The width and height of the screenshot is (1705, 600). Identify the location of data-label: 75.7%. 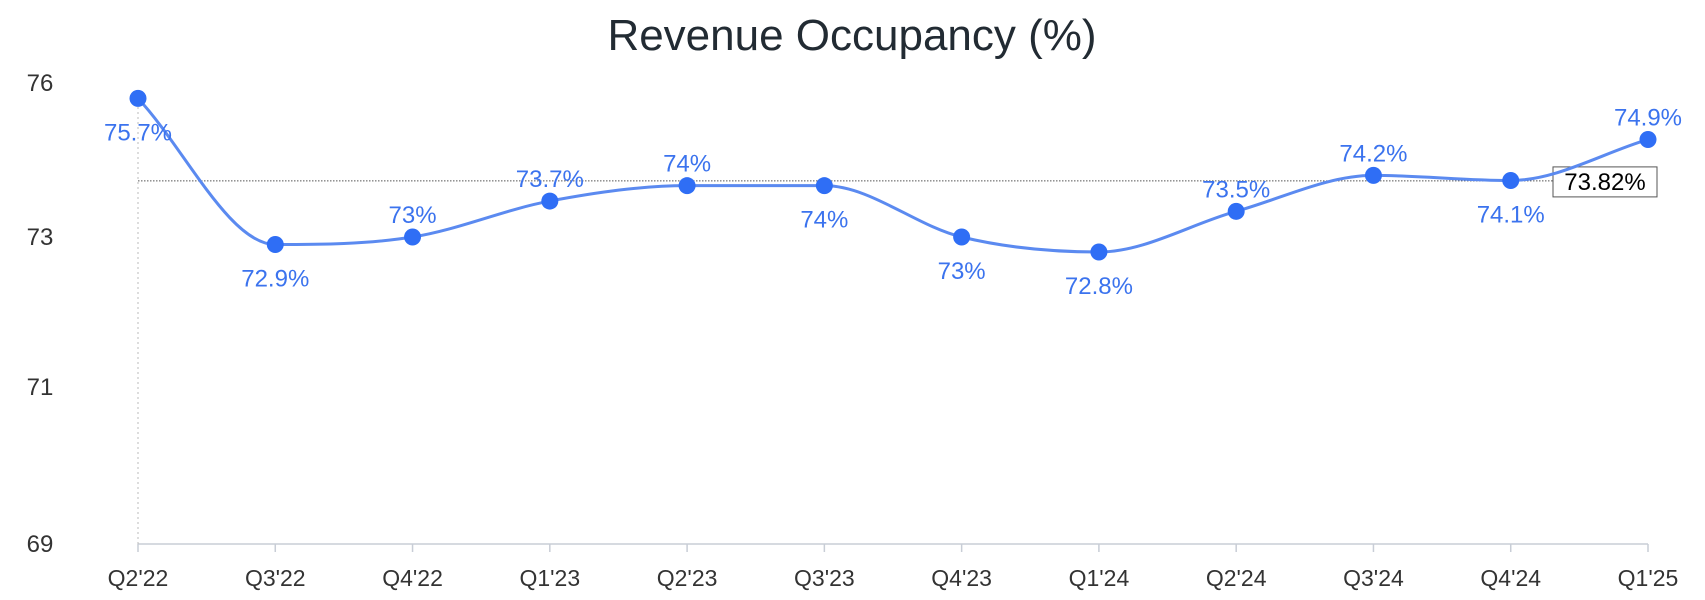
(138, 132).